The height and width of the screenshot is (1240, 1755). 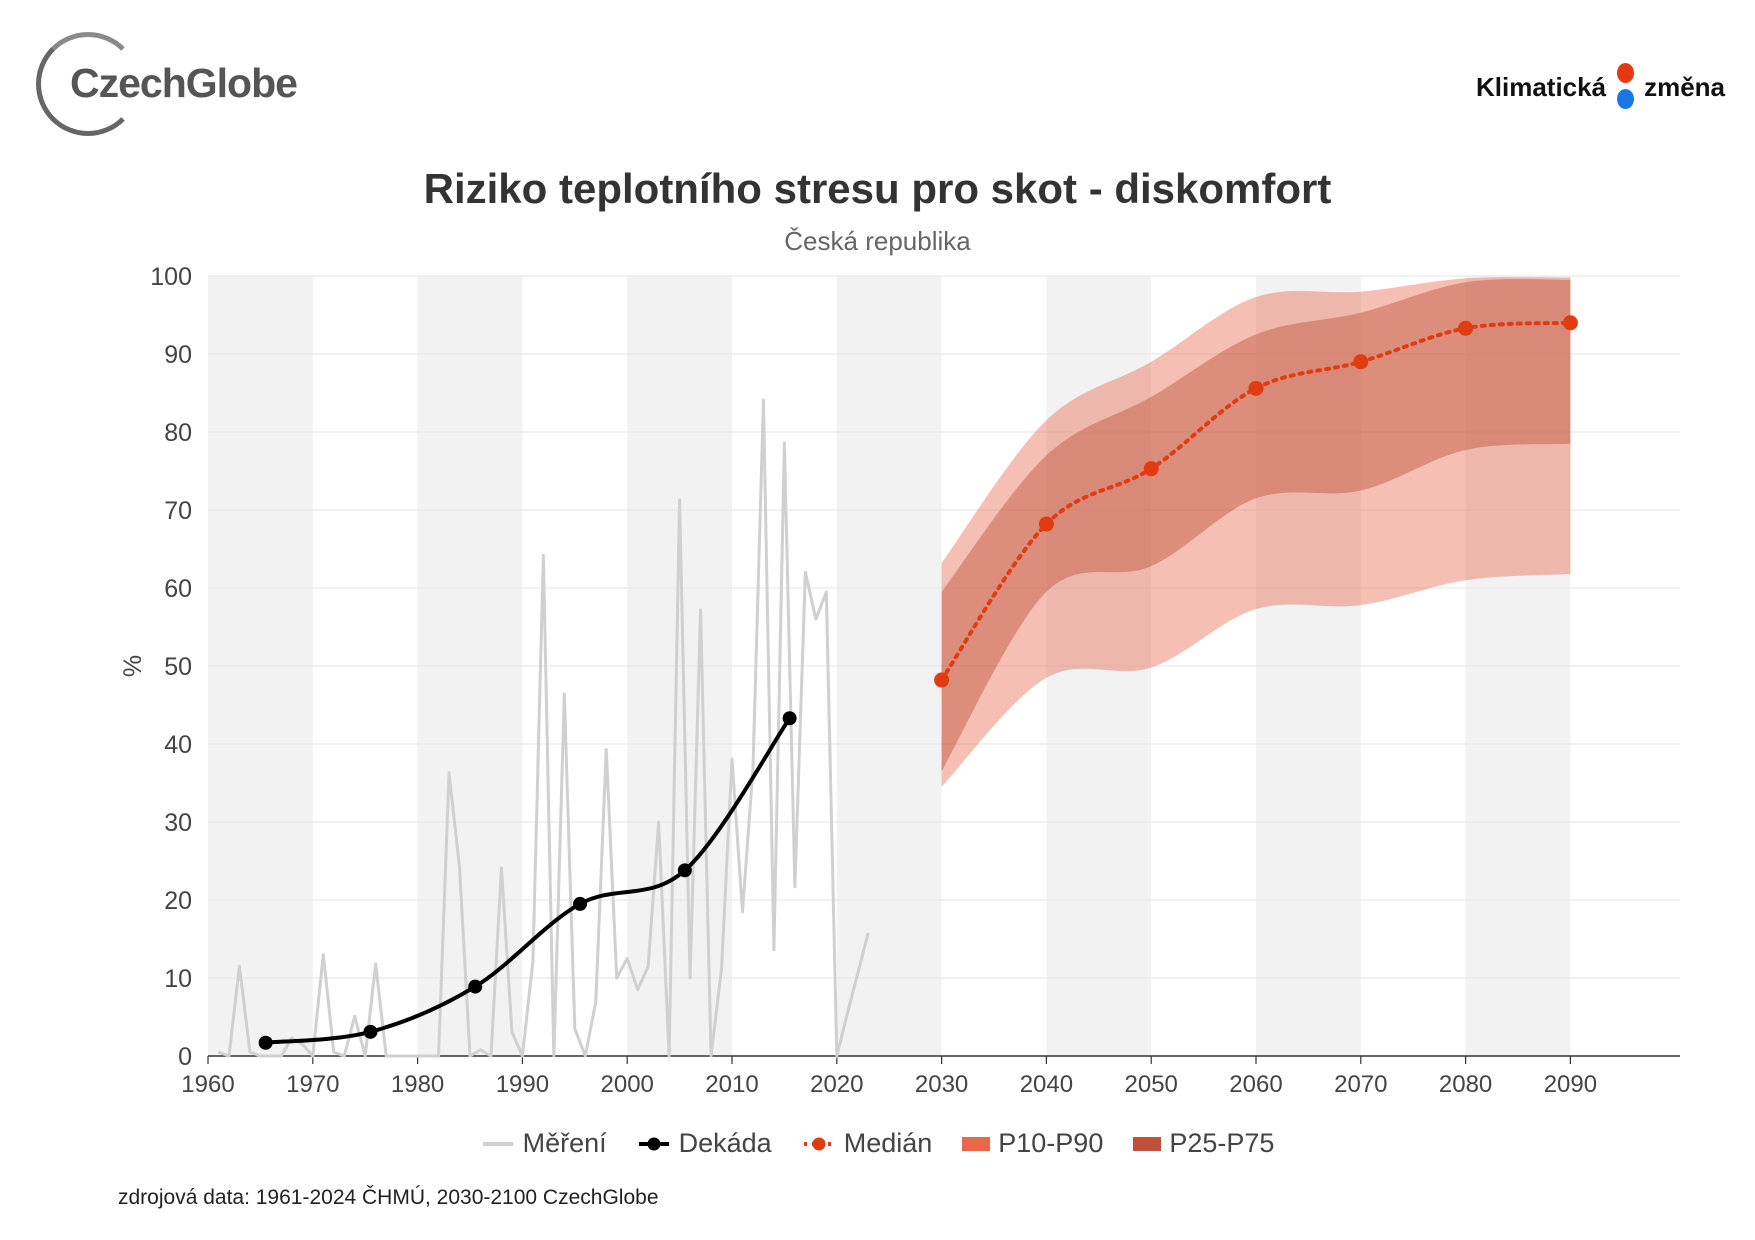 I want to click on x-tick-label: 1990, so click(x=522, y=1084).